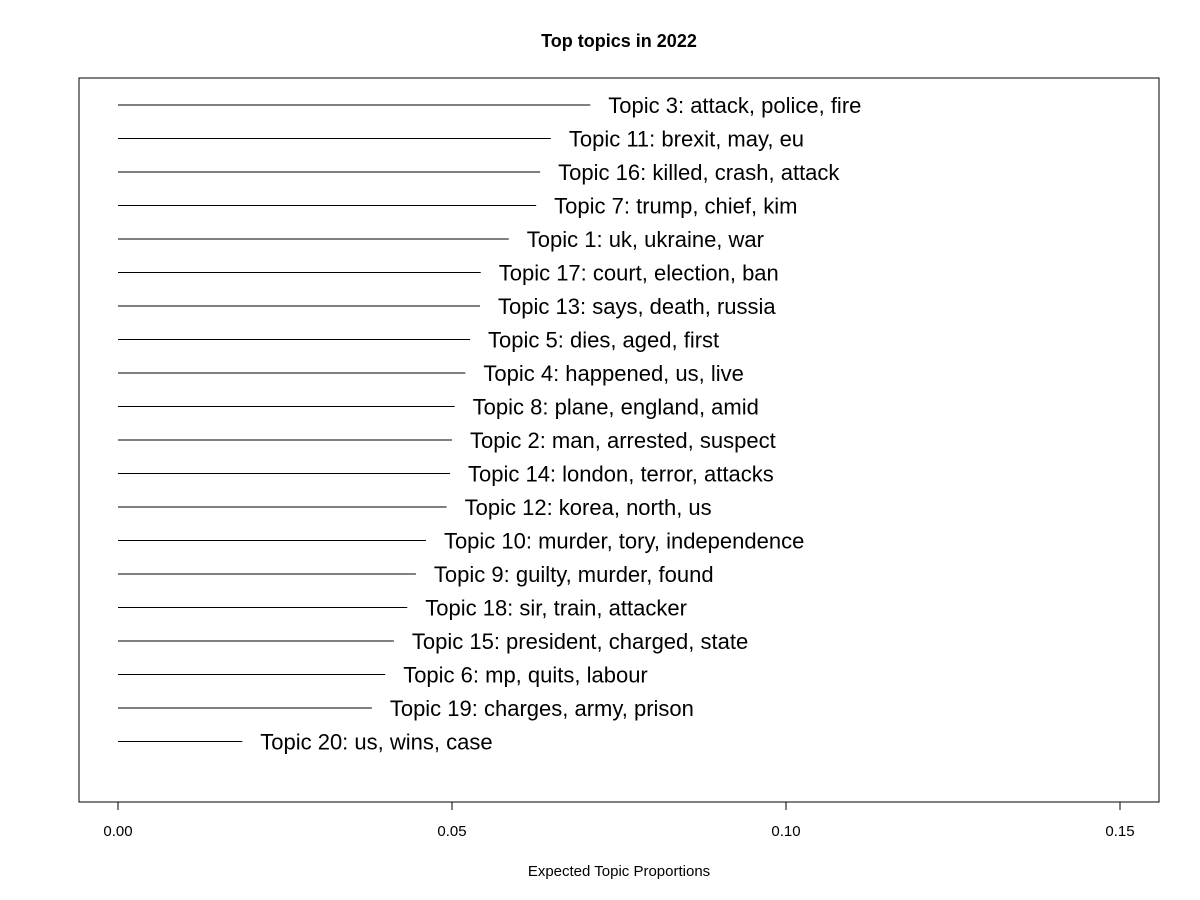  What do you see at coordinates (580, 641) in the screenshot?
I see `topic-label: Topic 15: president, charged, state` at bounding box center [580, 641].